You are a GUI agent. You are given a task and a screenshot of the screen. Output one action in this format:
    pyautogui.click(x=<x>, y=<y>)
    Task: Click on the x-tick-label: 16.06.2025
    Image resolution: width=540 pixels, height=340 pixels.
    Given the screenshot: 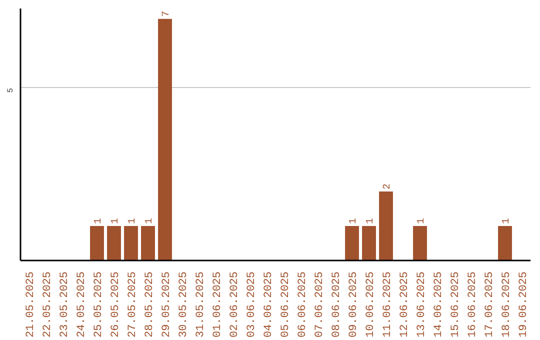 What is the action you would take?
    pyautogui.click(x=473, y=304)
    